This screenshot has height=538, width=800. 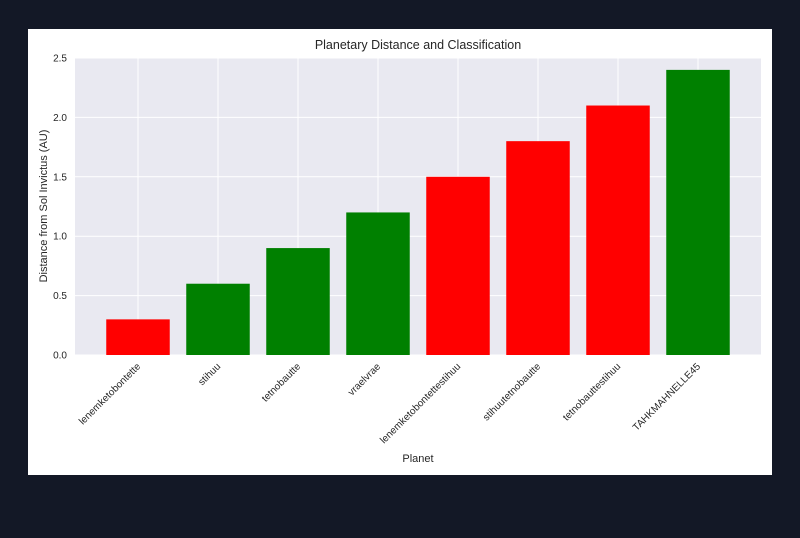 What do you see at coordinates (60, 296) in the screenshot?
I see `y-tick-label: 0.5` at bounding box center [60, 296].